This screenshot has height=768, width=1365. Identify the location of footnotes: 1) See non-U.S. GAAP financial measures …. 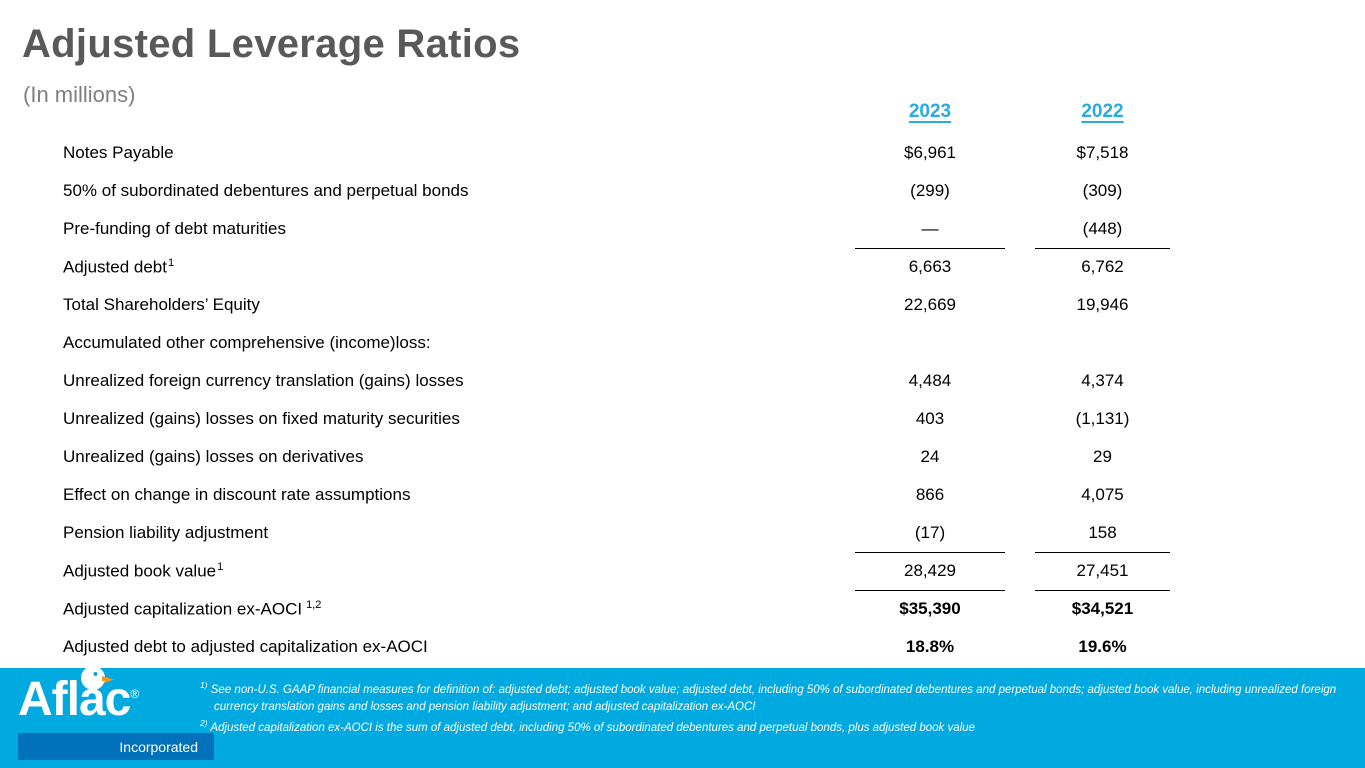
(777, 709).